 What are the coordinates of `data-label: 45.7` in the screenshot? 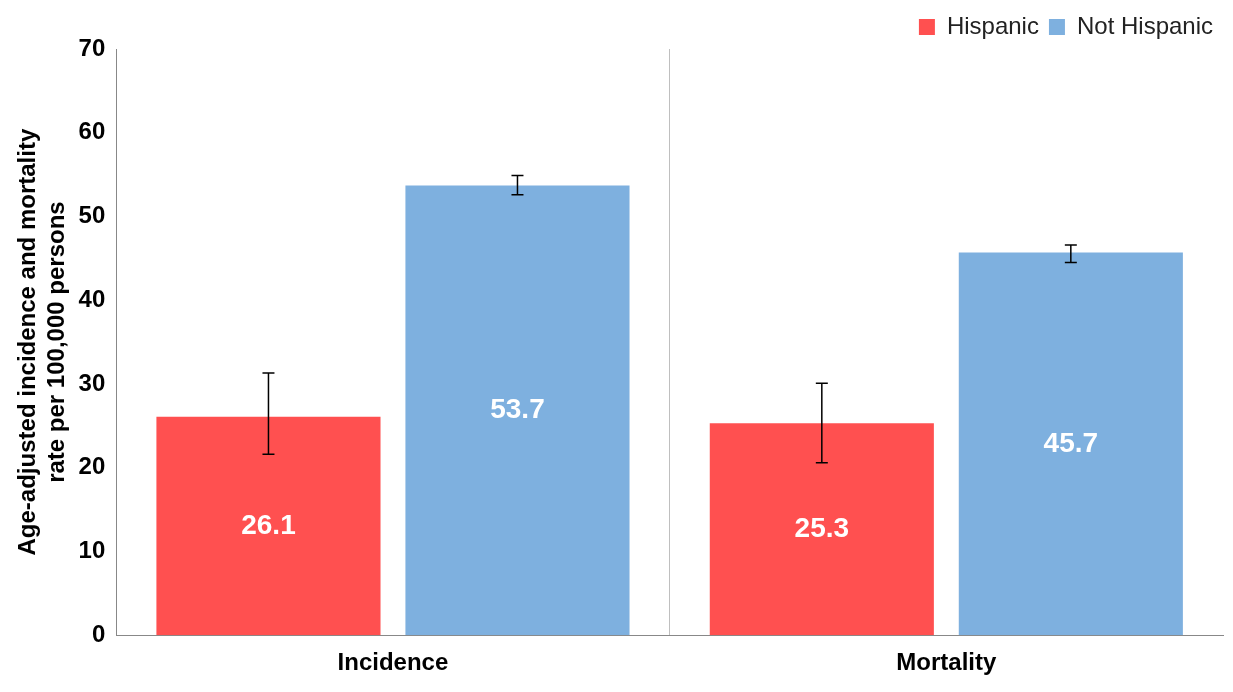 It's located at (1071, 442).